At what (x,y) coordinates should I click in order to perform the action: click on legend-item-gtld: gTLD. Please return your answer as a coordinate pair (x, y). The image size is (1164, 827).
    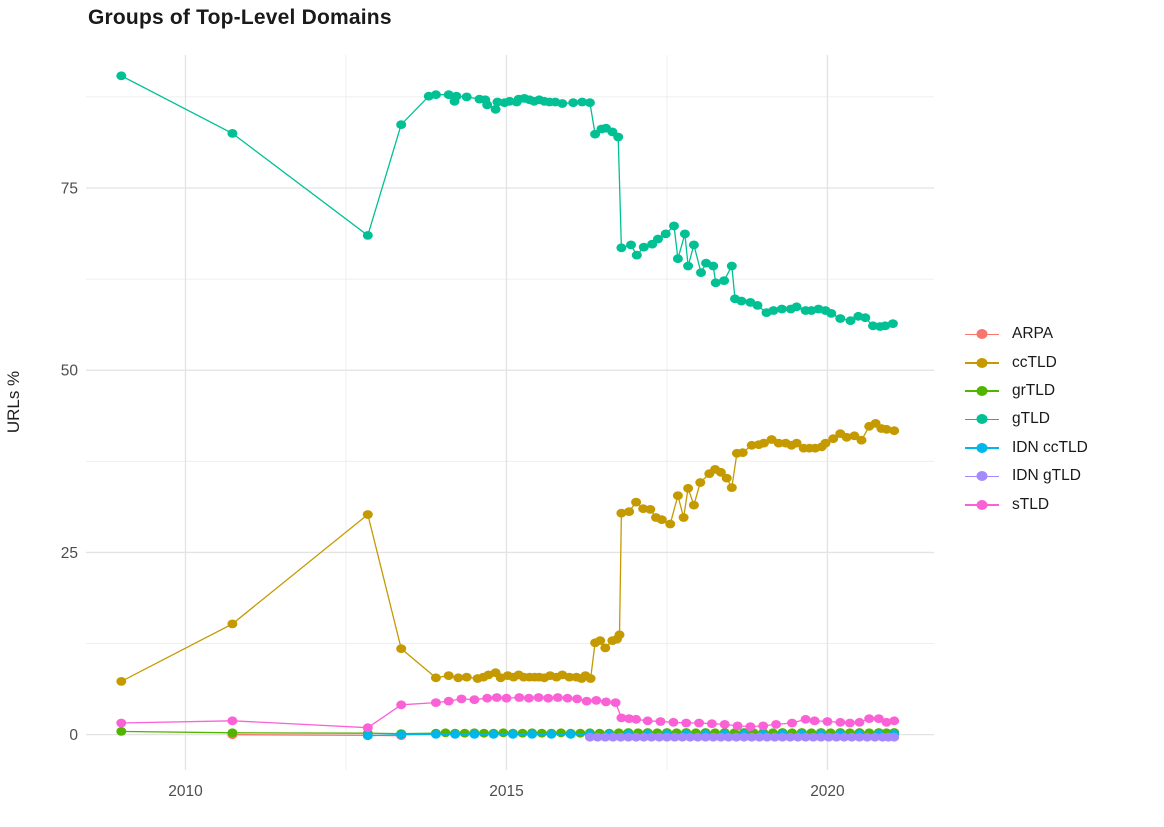
    Looking at the image, I should click on (1025, 419).